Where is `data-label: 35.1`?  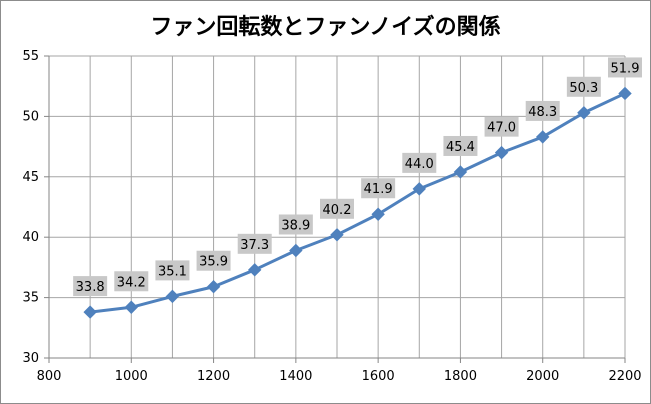
data-label: 35.1 is located at coordinates (172, 270).